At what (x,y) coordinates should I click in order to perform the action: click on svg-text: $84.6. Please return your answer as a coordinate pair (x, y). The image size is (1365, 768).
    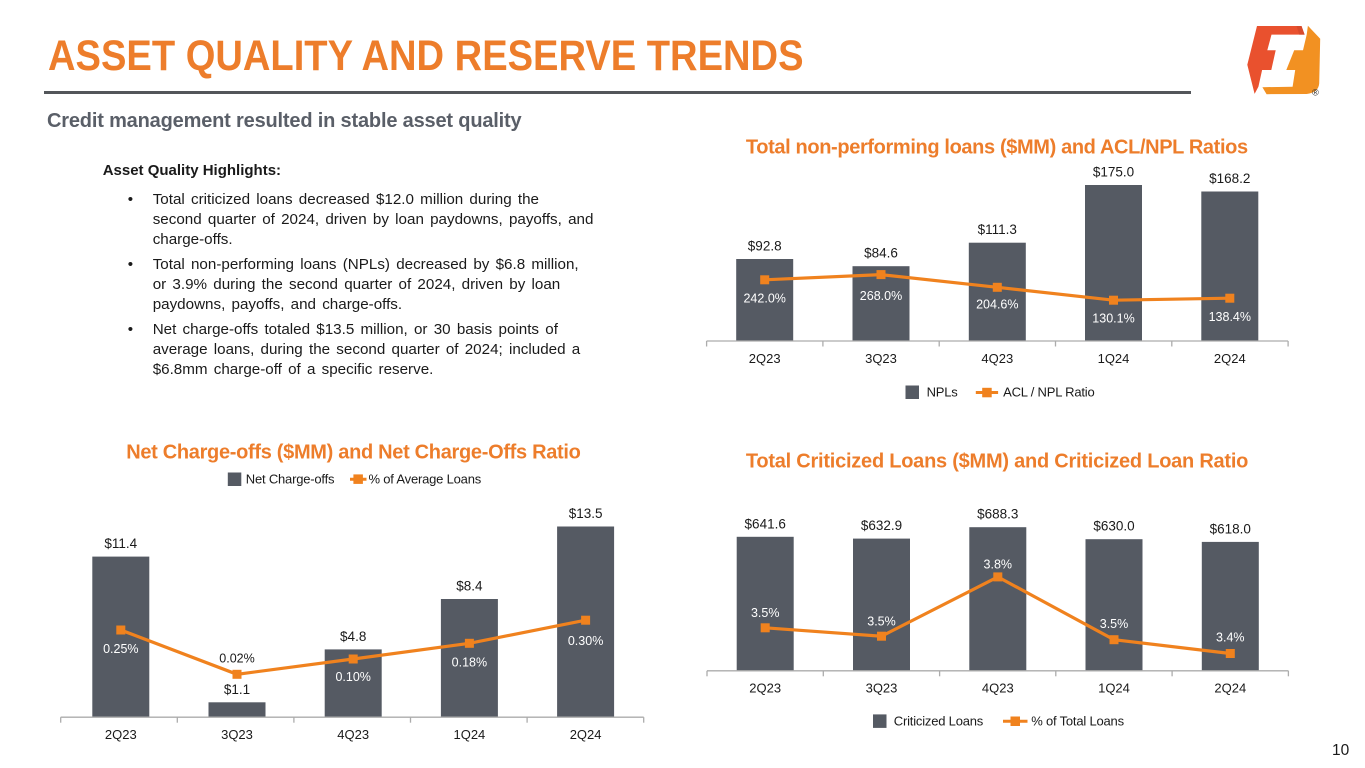
    Looking at the image, I should click on (881, 253).